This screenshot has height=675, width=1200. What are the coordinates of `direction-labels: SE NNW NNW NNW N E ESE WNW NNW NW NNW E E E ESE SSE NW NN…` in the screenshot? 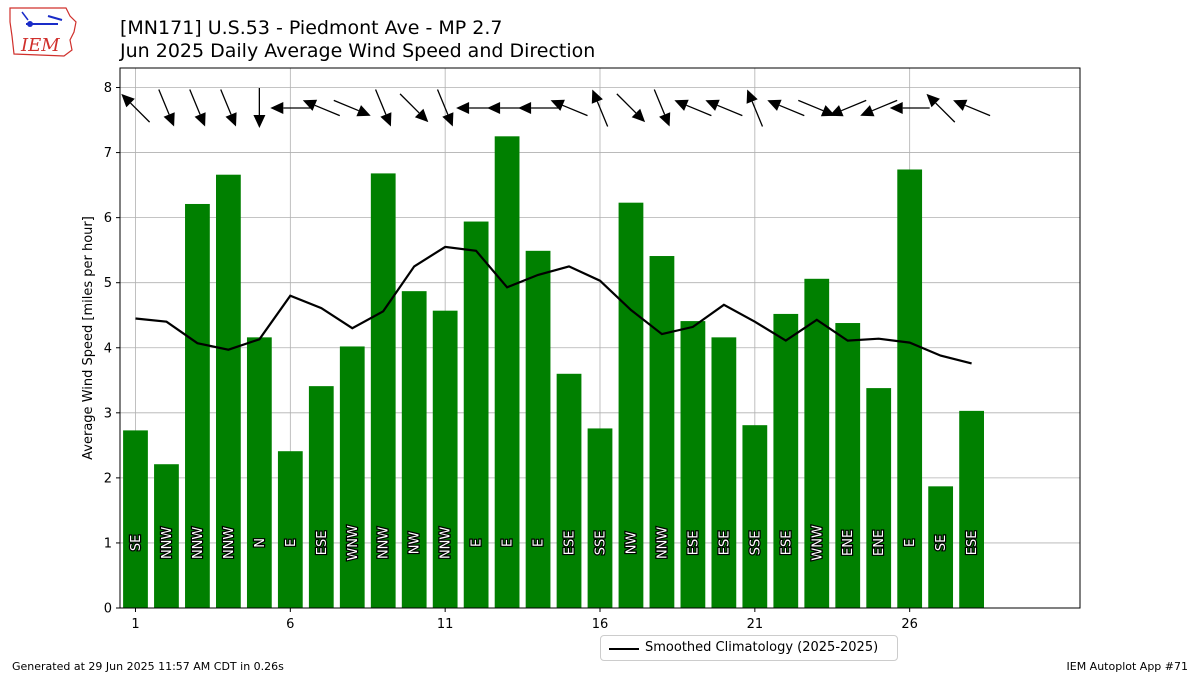 It's located at (554, 543).